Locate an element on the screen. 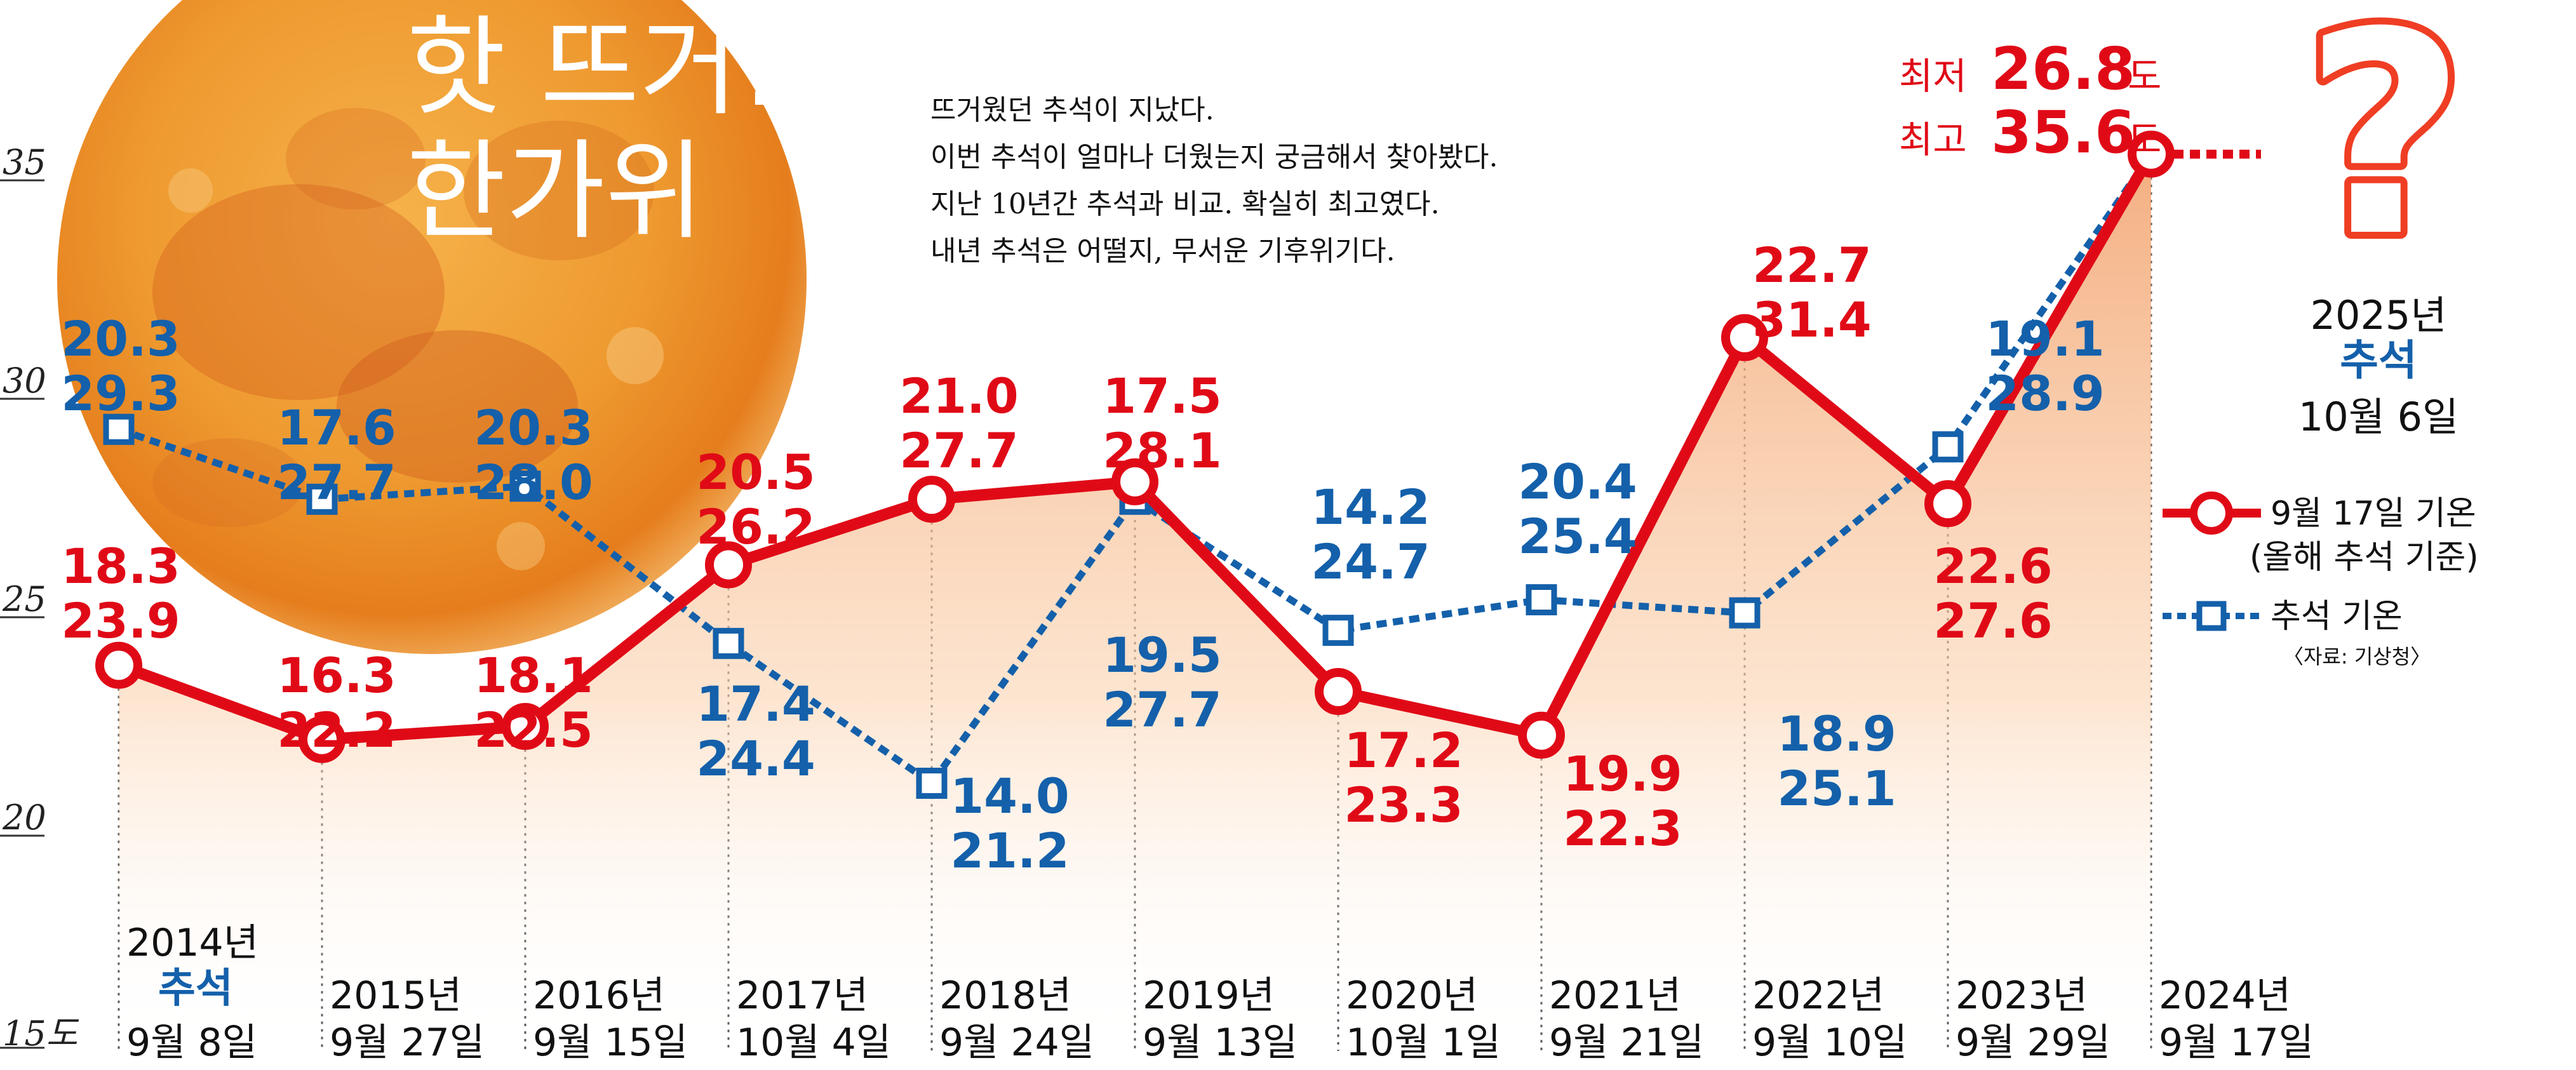  blue-max-label: 28.0 is located at coordinates (533, 483).